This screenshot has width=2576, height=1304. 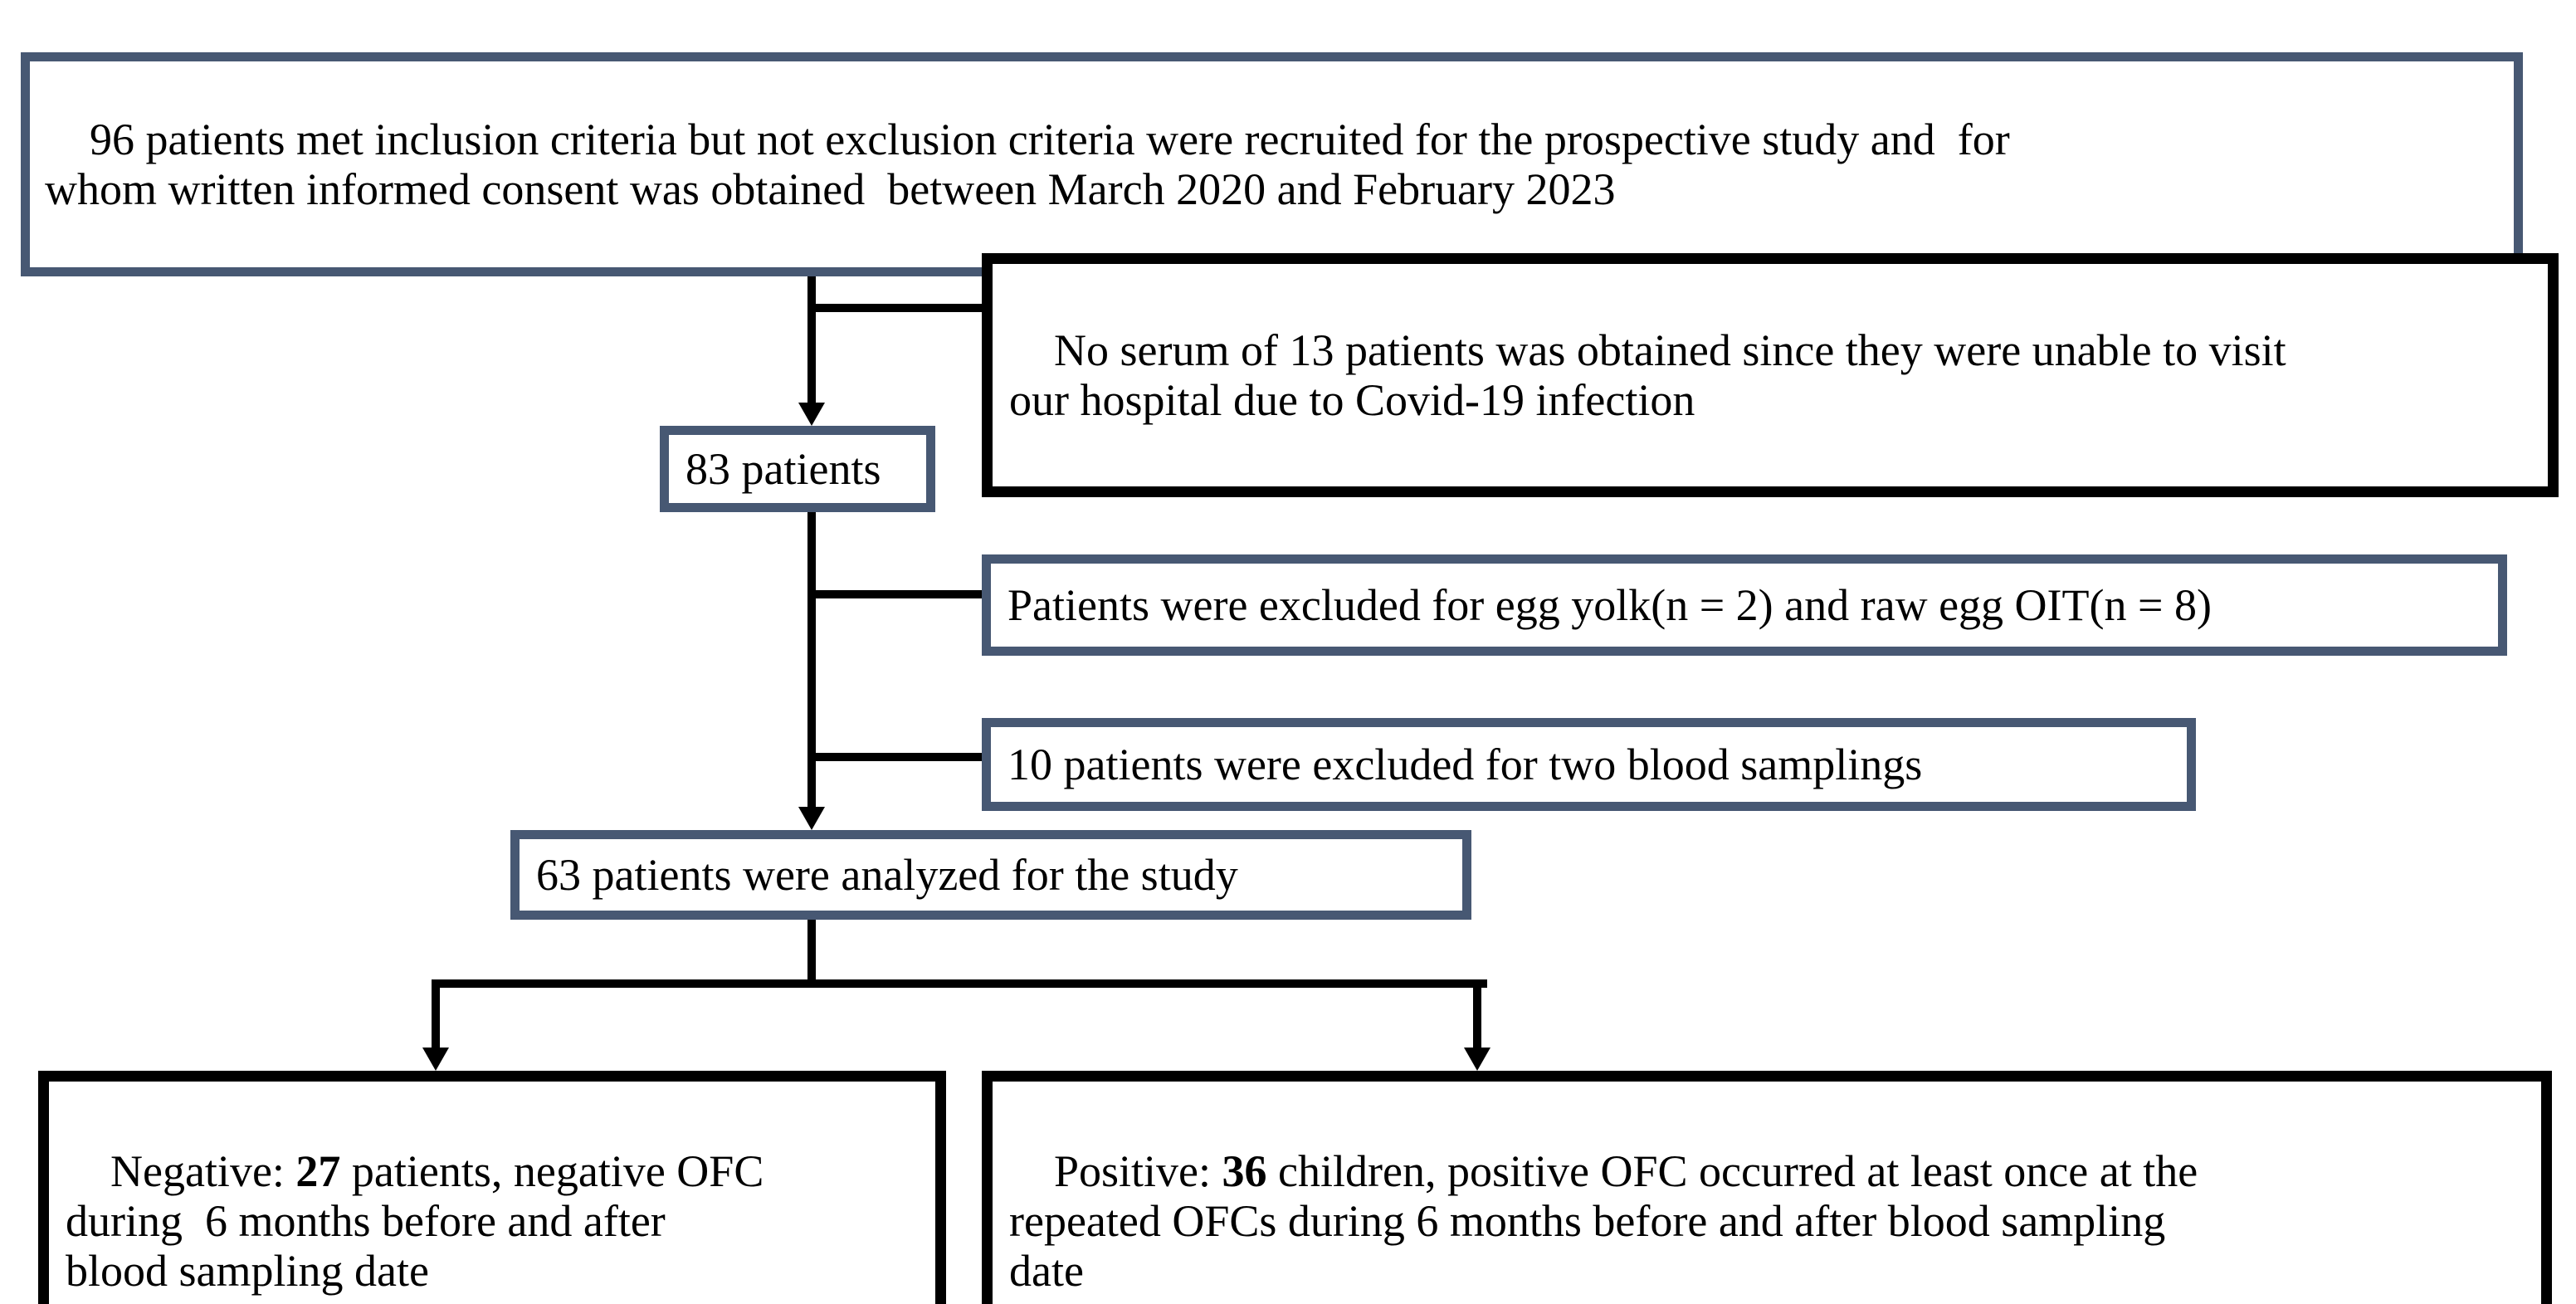 What do you see at coordinates (897, 594) in the screenshot?
I see `connector-branch-egg-yolk` at bounding box center [897, 594].